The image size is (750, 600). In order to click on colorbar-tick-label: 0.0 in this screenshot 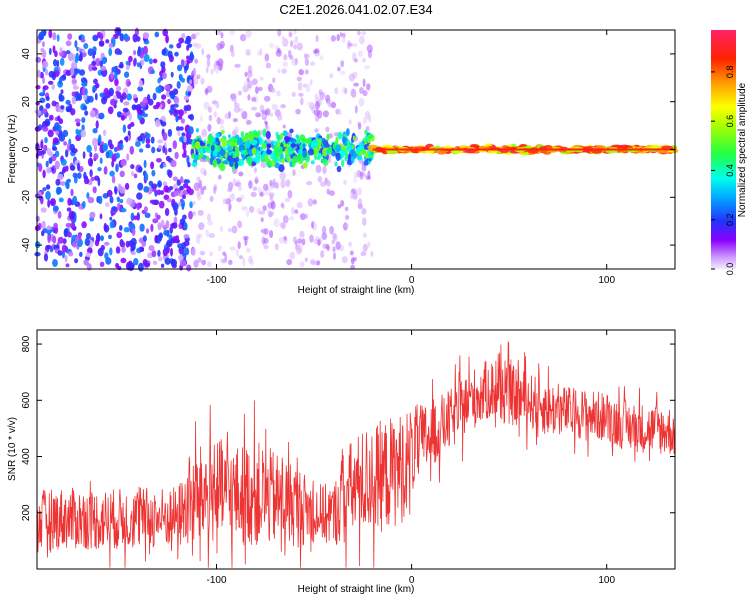, I will do `click(730, 269)`.